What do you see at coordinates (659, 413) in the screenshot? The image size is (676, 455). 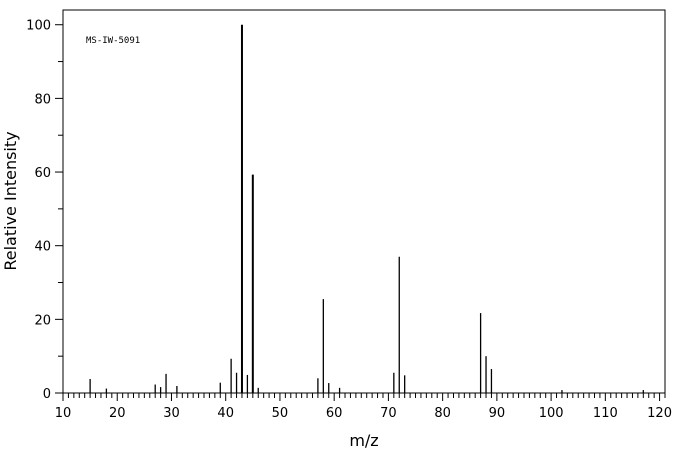 I see `x-tick-label: 120` at bounding box center [659, 413].